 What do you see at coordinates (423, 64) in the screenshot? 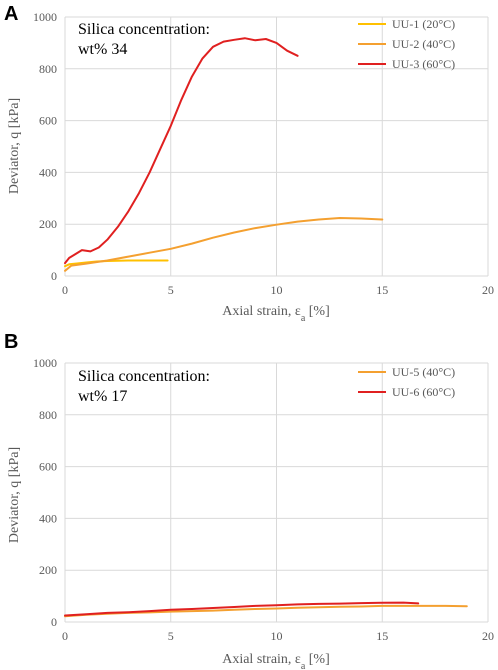
I see `legend-label: UU-3 (60°C)` at bounding box center [423, 64].